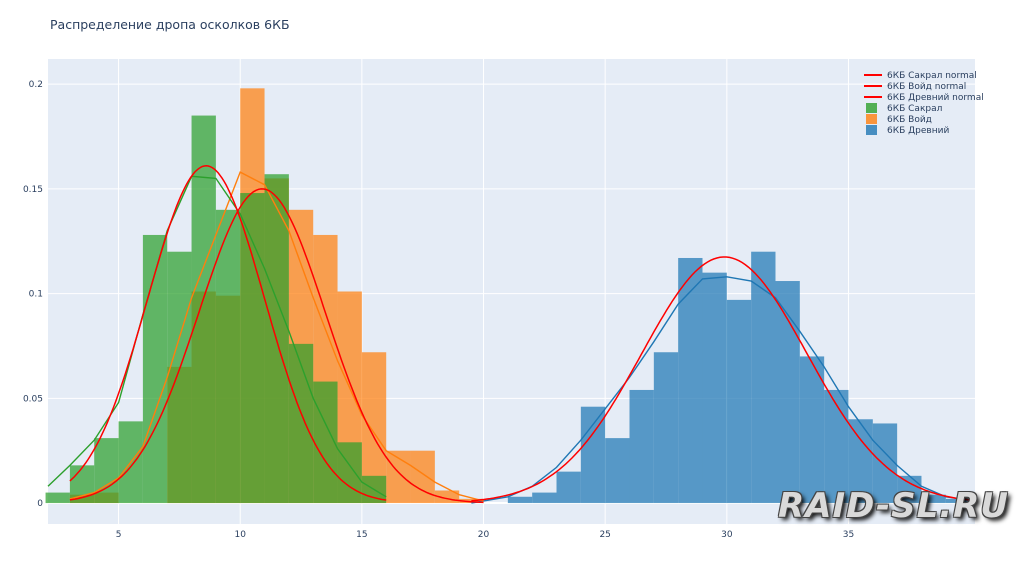 The height and width of the screenshot is (574, 1024). I want to click on x-tick-label: 5, so click(119, 535).